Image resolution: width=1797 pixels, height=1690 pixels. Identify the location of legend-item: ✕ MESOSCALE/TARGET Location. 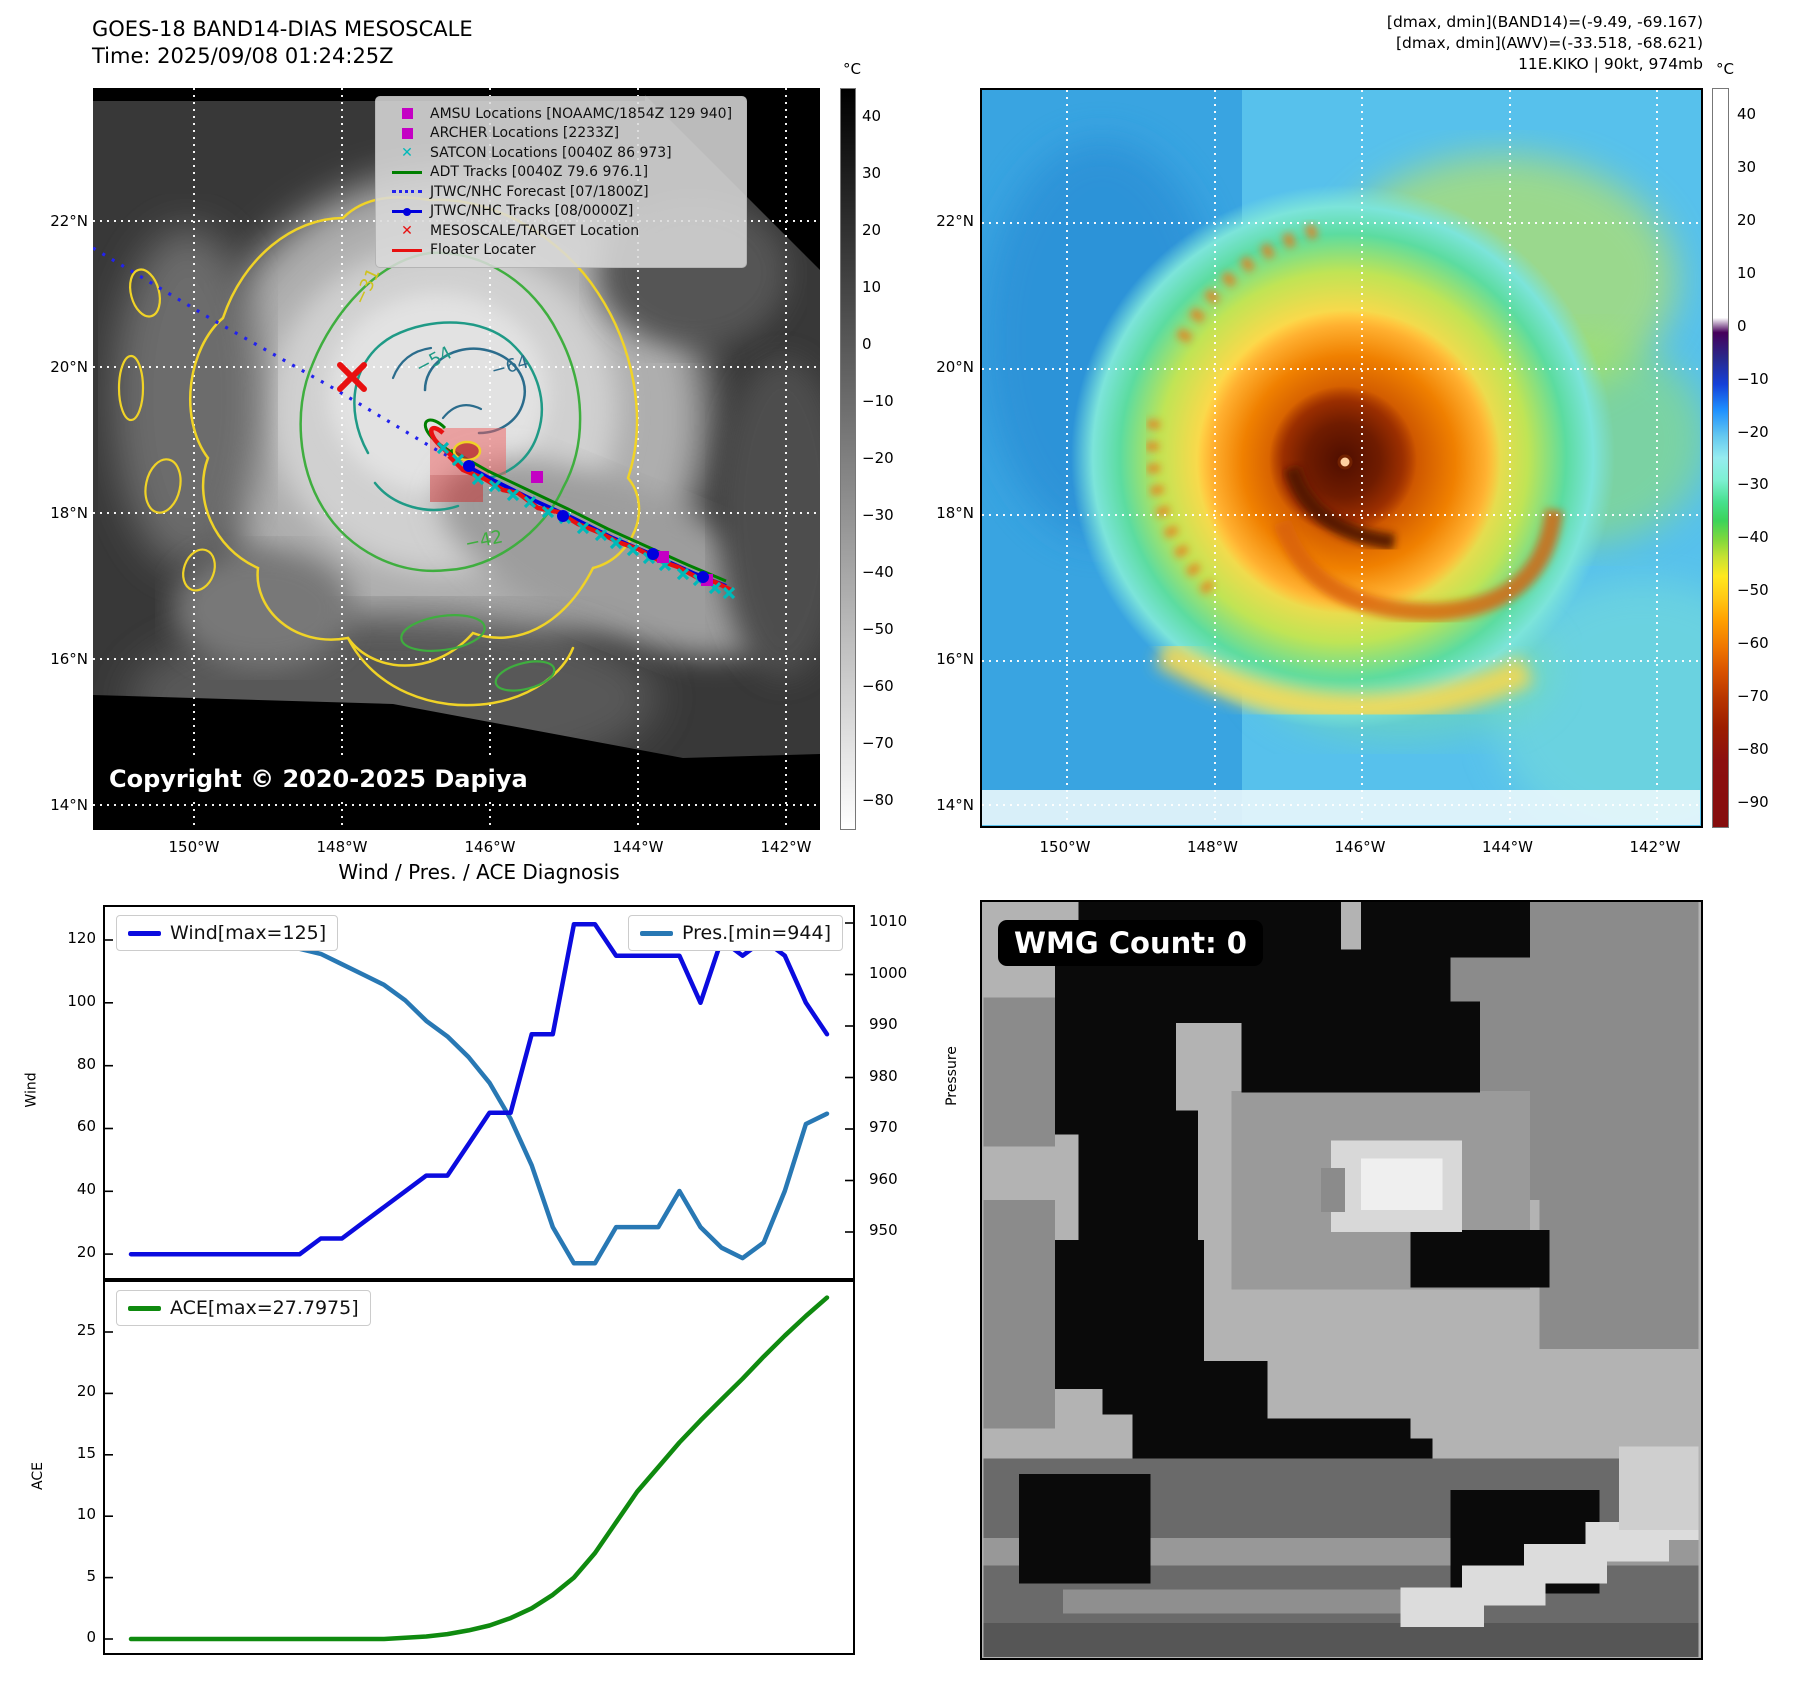
(560, 231).